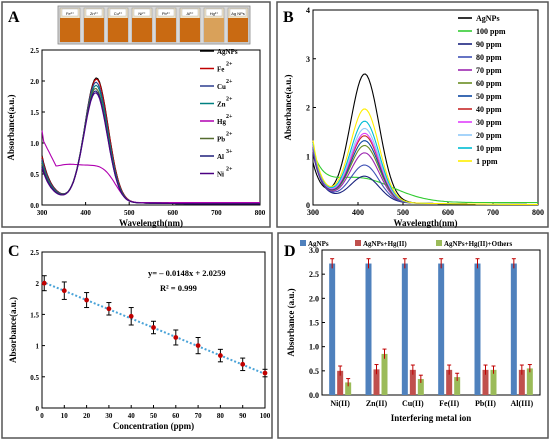 The width and height of the screenshot is (550, 440). What do you see at coordinates (314, 250) in the screenshot?
I see `y-tick-label: 3.0` at bounding box center [314, 250].